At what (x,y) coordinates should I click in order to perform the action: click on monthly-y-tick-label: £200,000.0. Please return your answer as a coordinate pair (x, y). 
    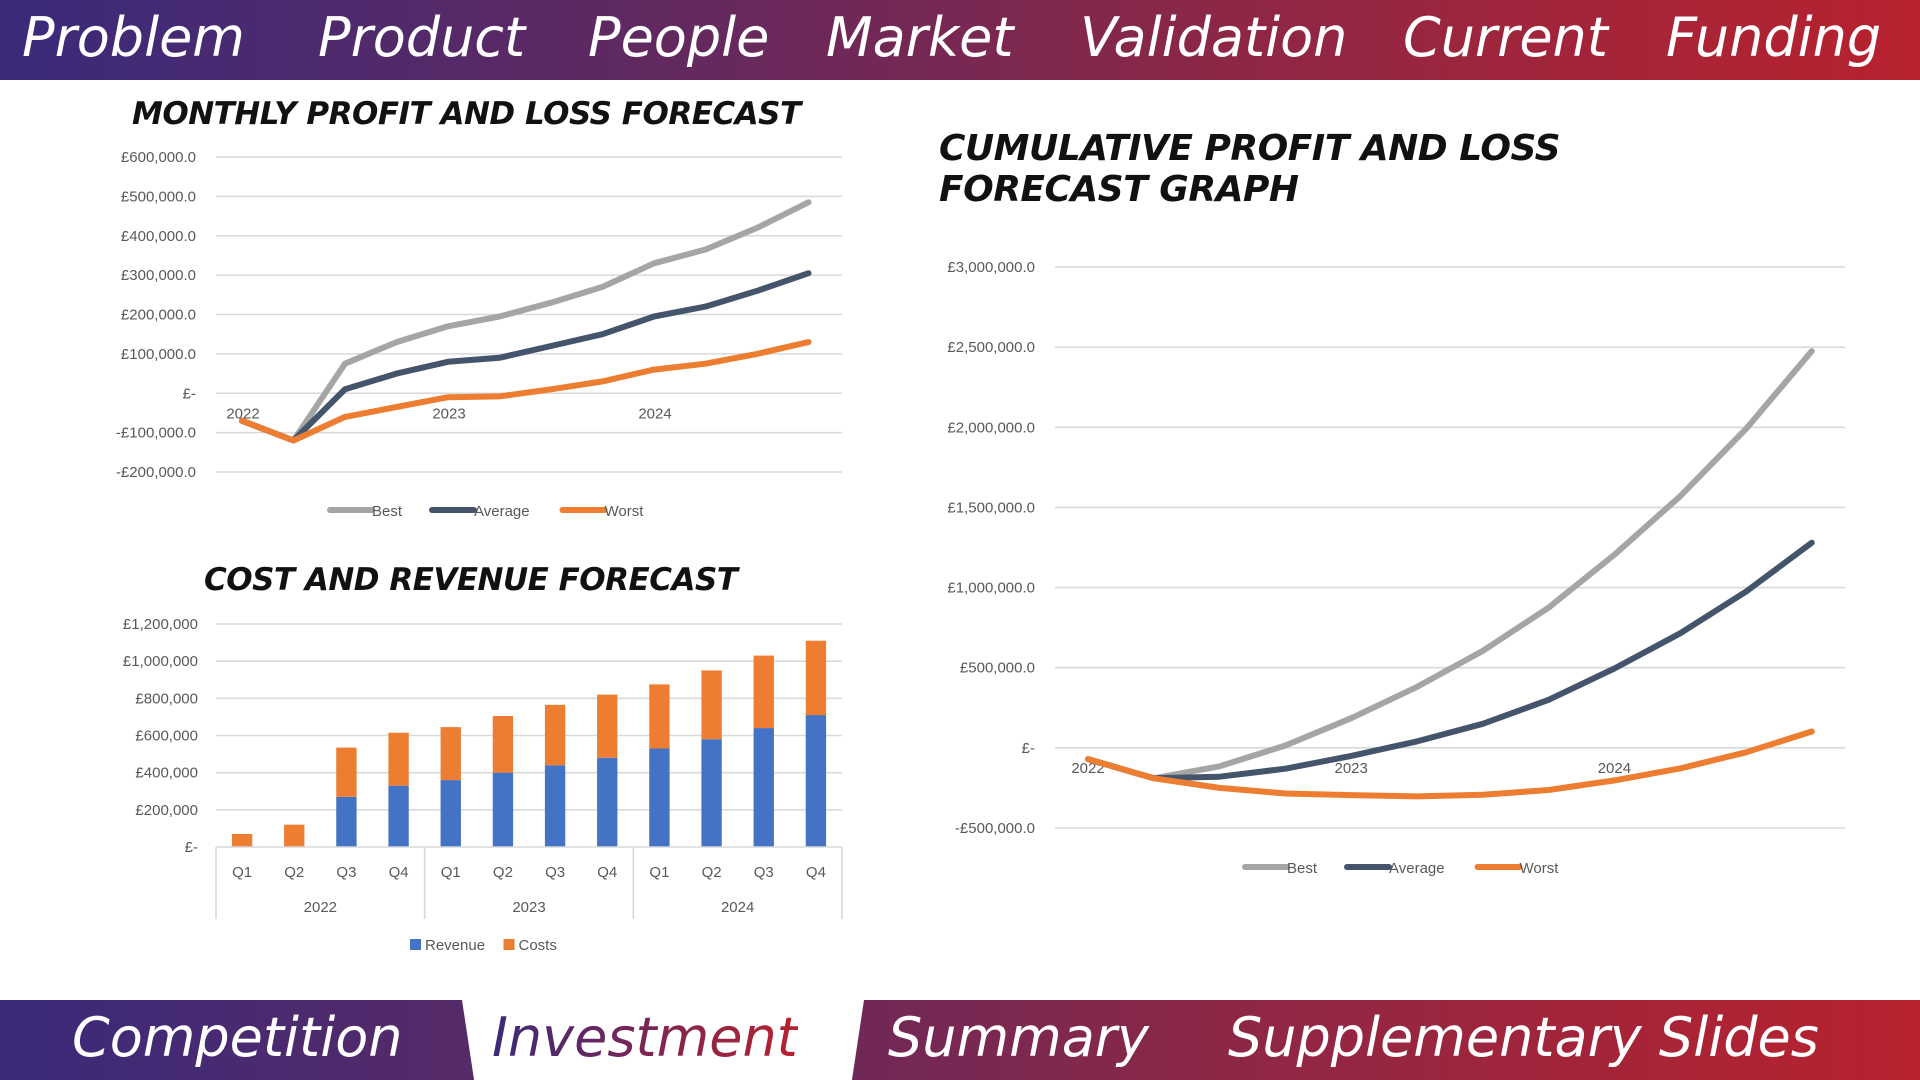
    Looking at the image, I should click on (158, 315).